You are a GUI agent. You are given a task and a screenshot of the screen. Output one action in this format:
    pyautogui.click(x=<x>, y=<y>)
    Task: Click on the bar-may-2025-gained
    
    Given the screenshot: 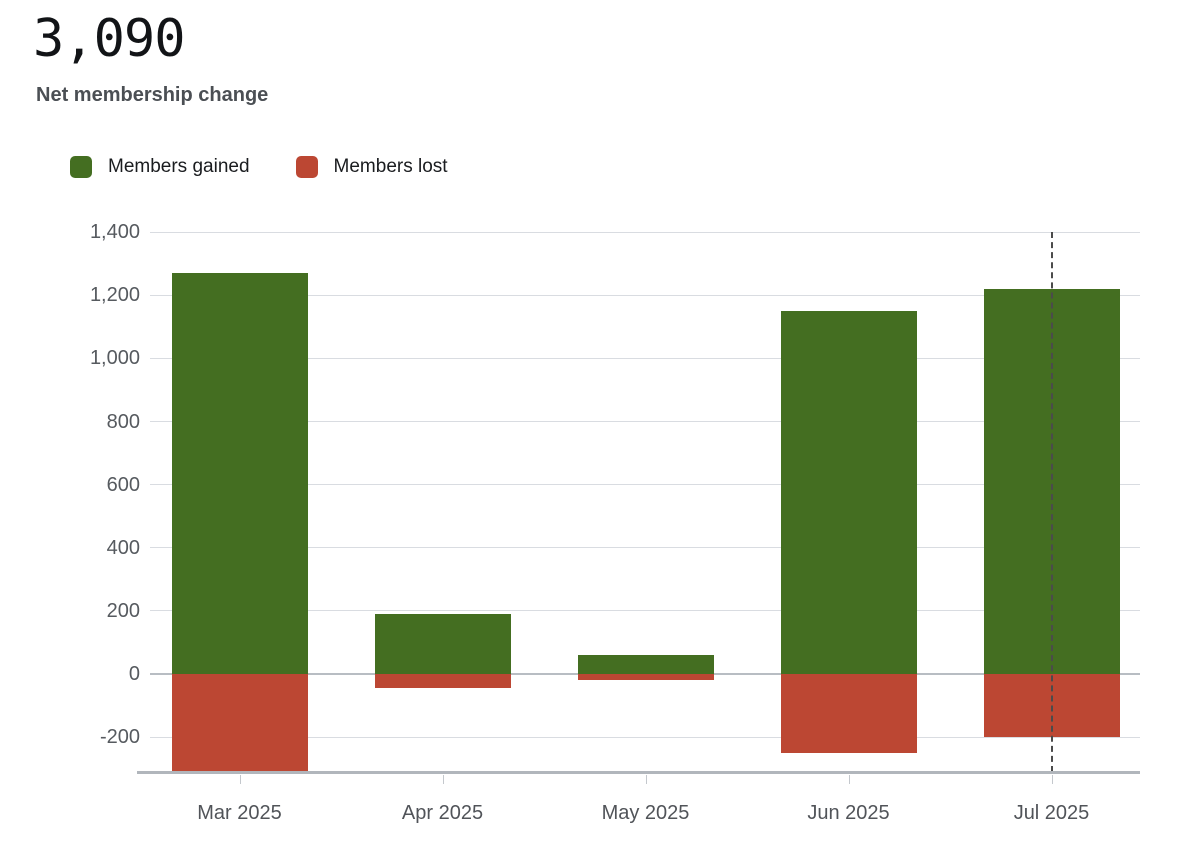 What is the action you would take?
    pyautogui.click(x=645, y=665)
    